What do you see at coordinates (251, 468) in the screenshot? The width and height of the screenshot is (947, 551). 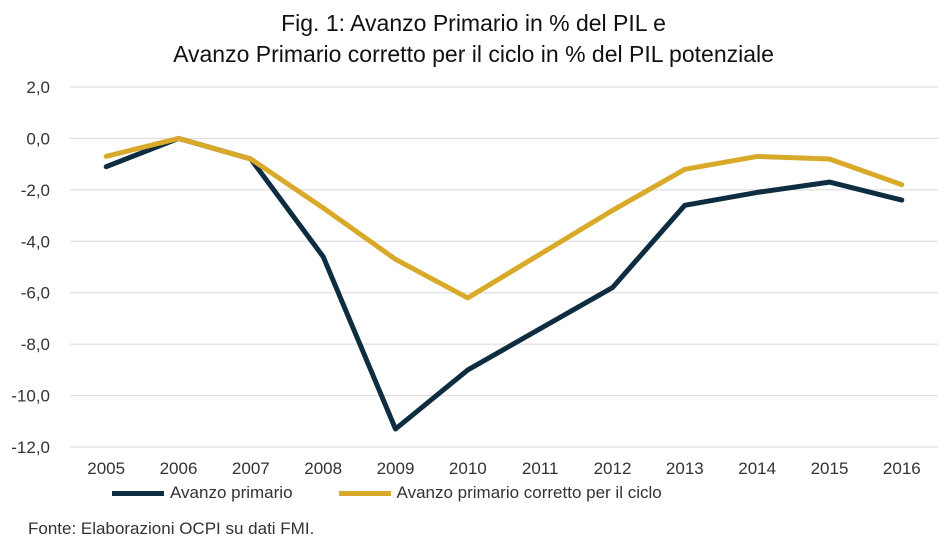 I see `x-tick-label: 2007` at bounding box center [251, 468].